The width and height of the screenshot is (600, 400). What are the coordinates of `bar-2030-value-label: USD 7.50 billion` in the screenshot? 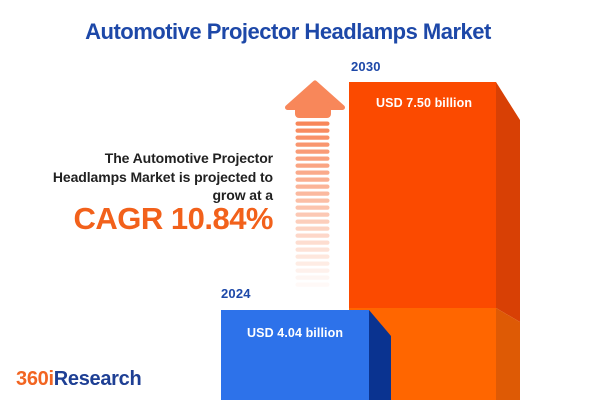 It's located at (424, 103).